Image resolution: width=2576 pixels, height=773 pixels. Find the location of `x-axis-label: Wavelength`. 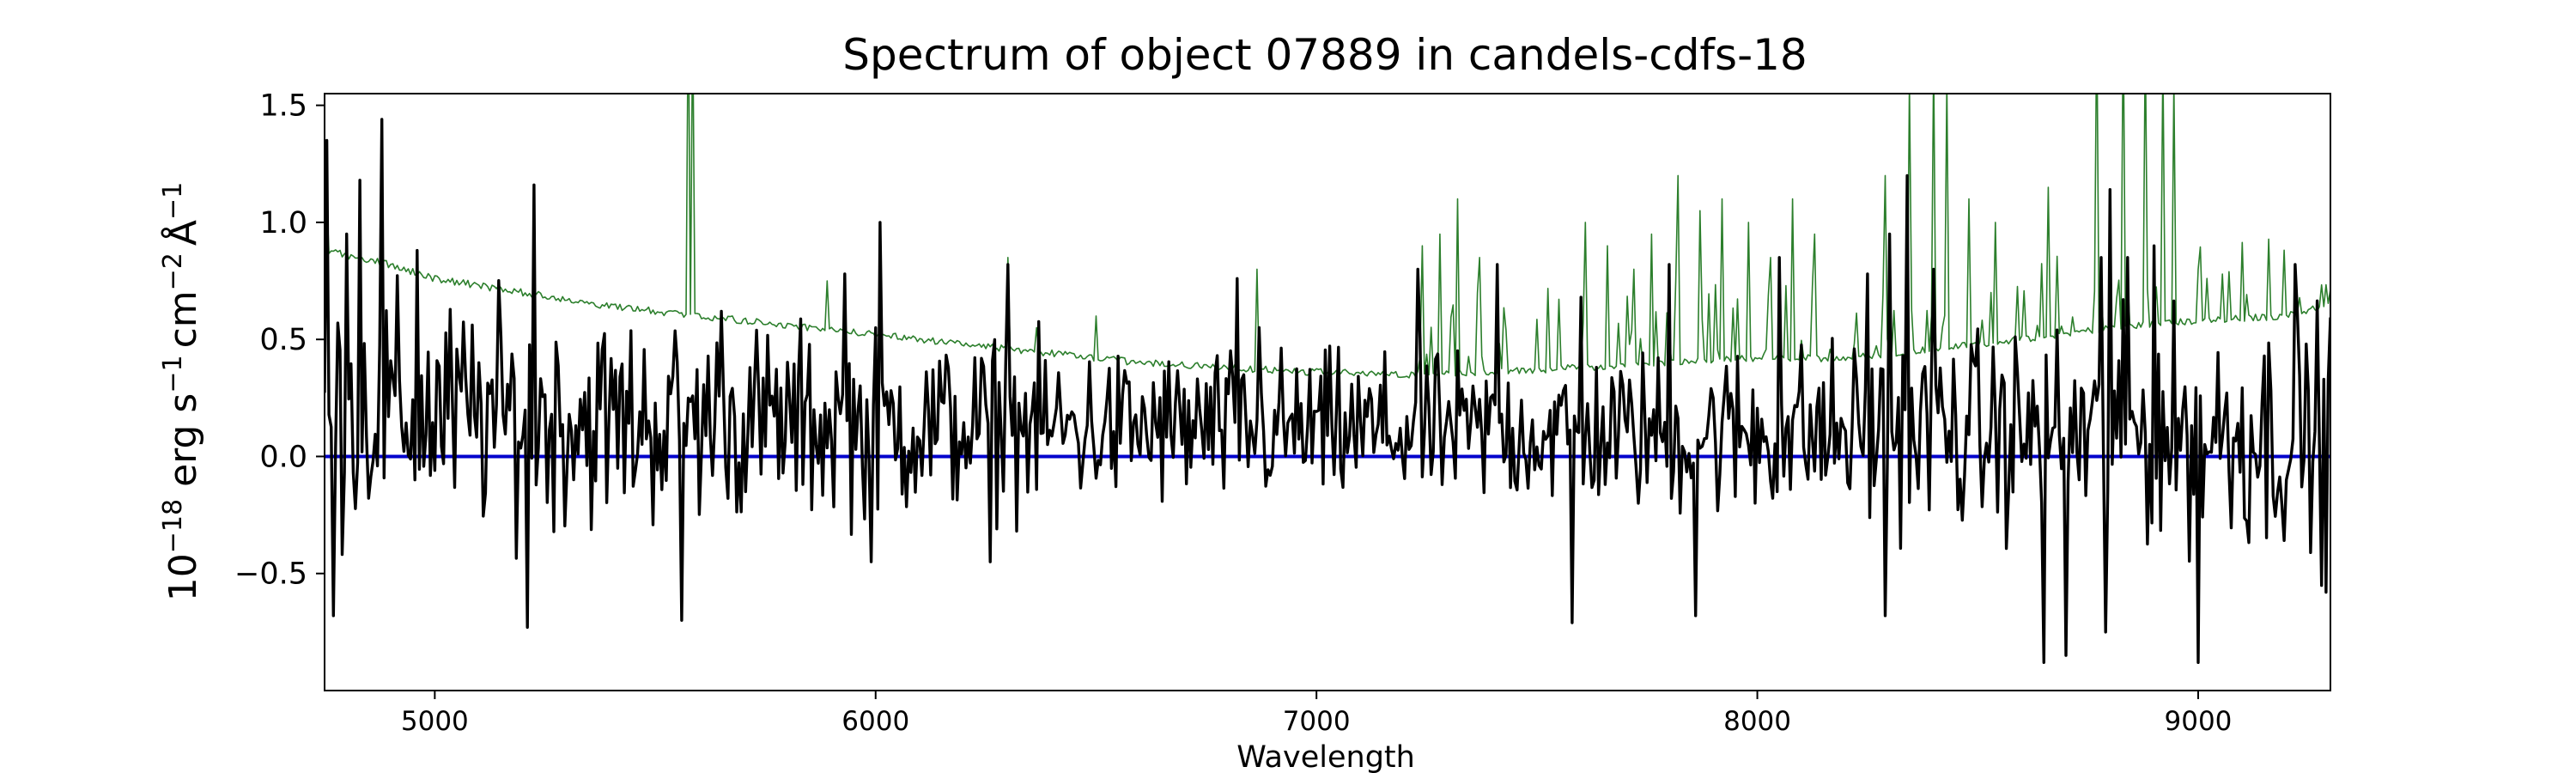

x-axis-label: Wavelength is located at coordinates (1325, 756).